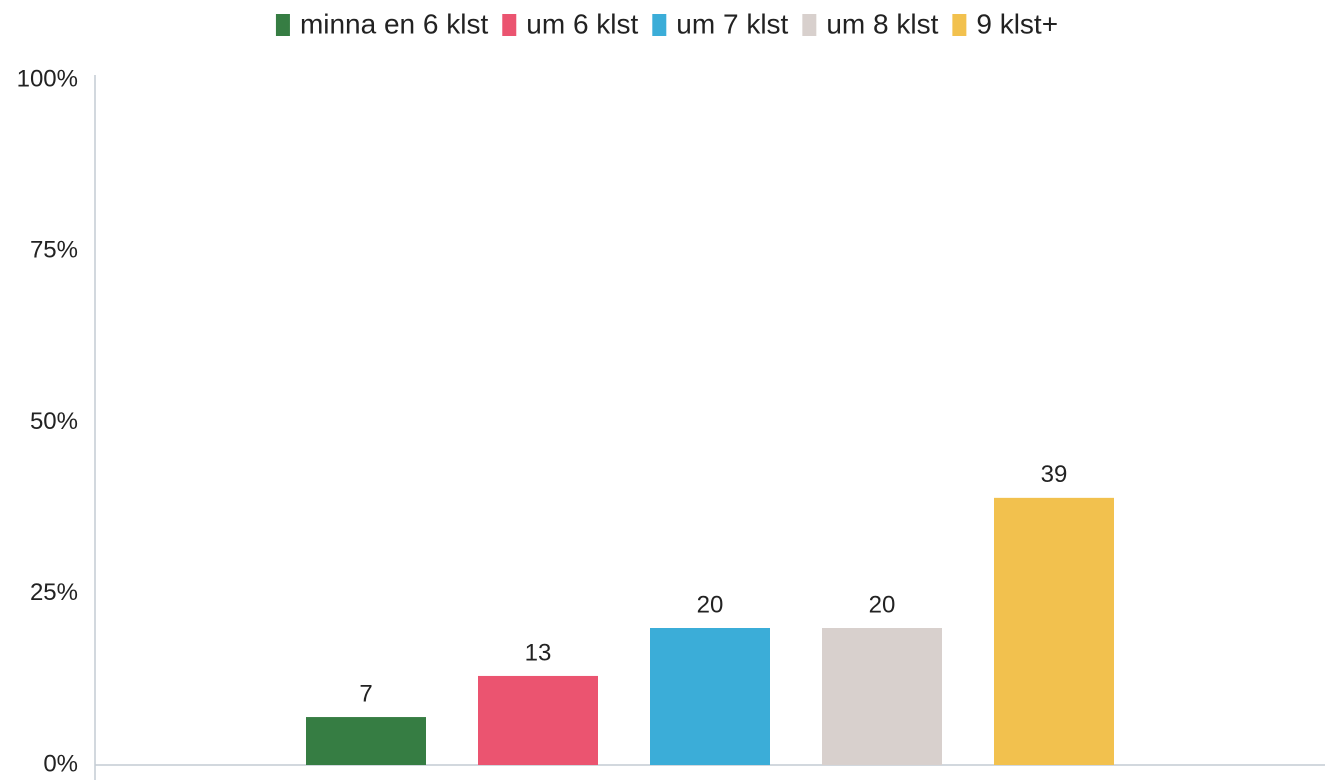  What do you see at coordinates (1017, 23) in the screenshot?
I see `legend-label: 9 klst+` at bounding box center [1017, 23].